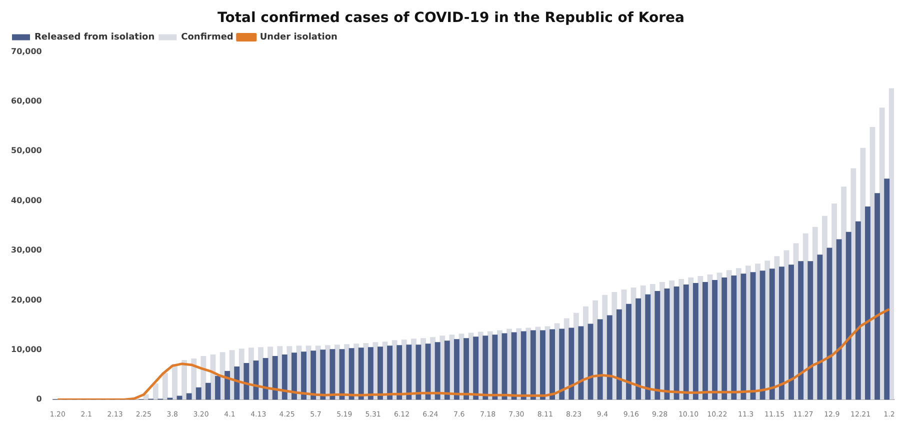  What do you see at coordinates (451, 18) in the screenshot?
I see `chart-title: Total confirmed cases of COVID-19 in the Republic of Korea` at bounding box center [451, 18].